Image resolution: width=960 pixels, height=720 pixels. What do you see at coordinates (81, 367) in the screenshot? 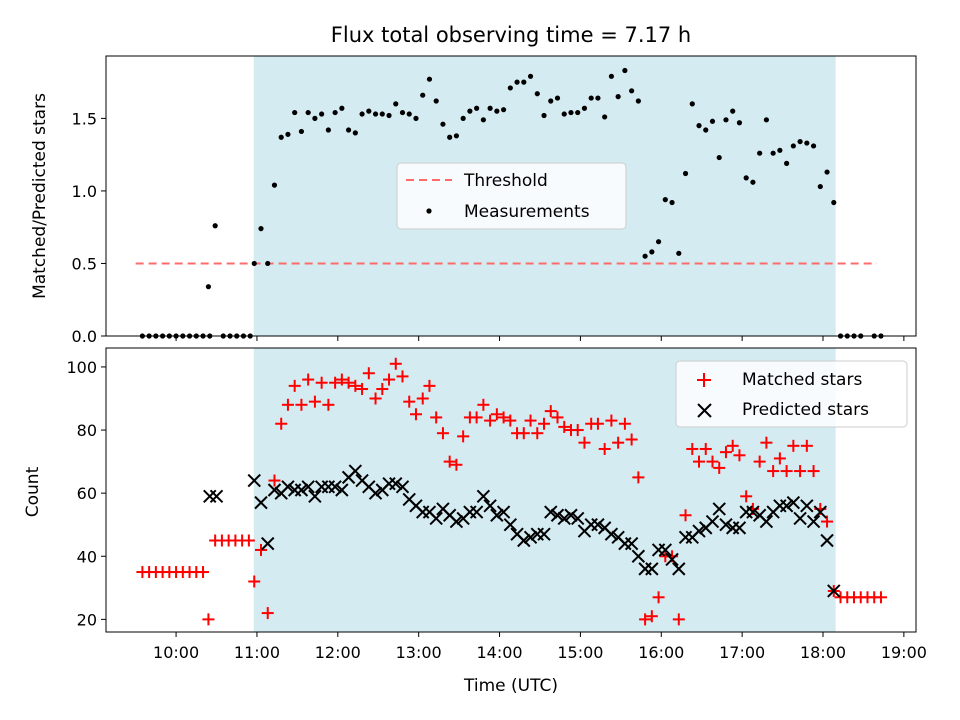
I see `bottom-y-tick-label: 100` at bounding box center [81, 367].